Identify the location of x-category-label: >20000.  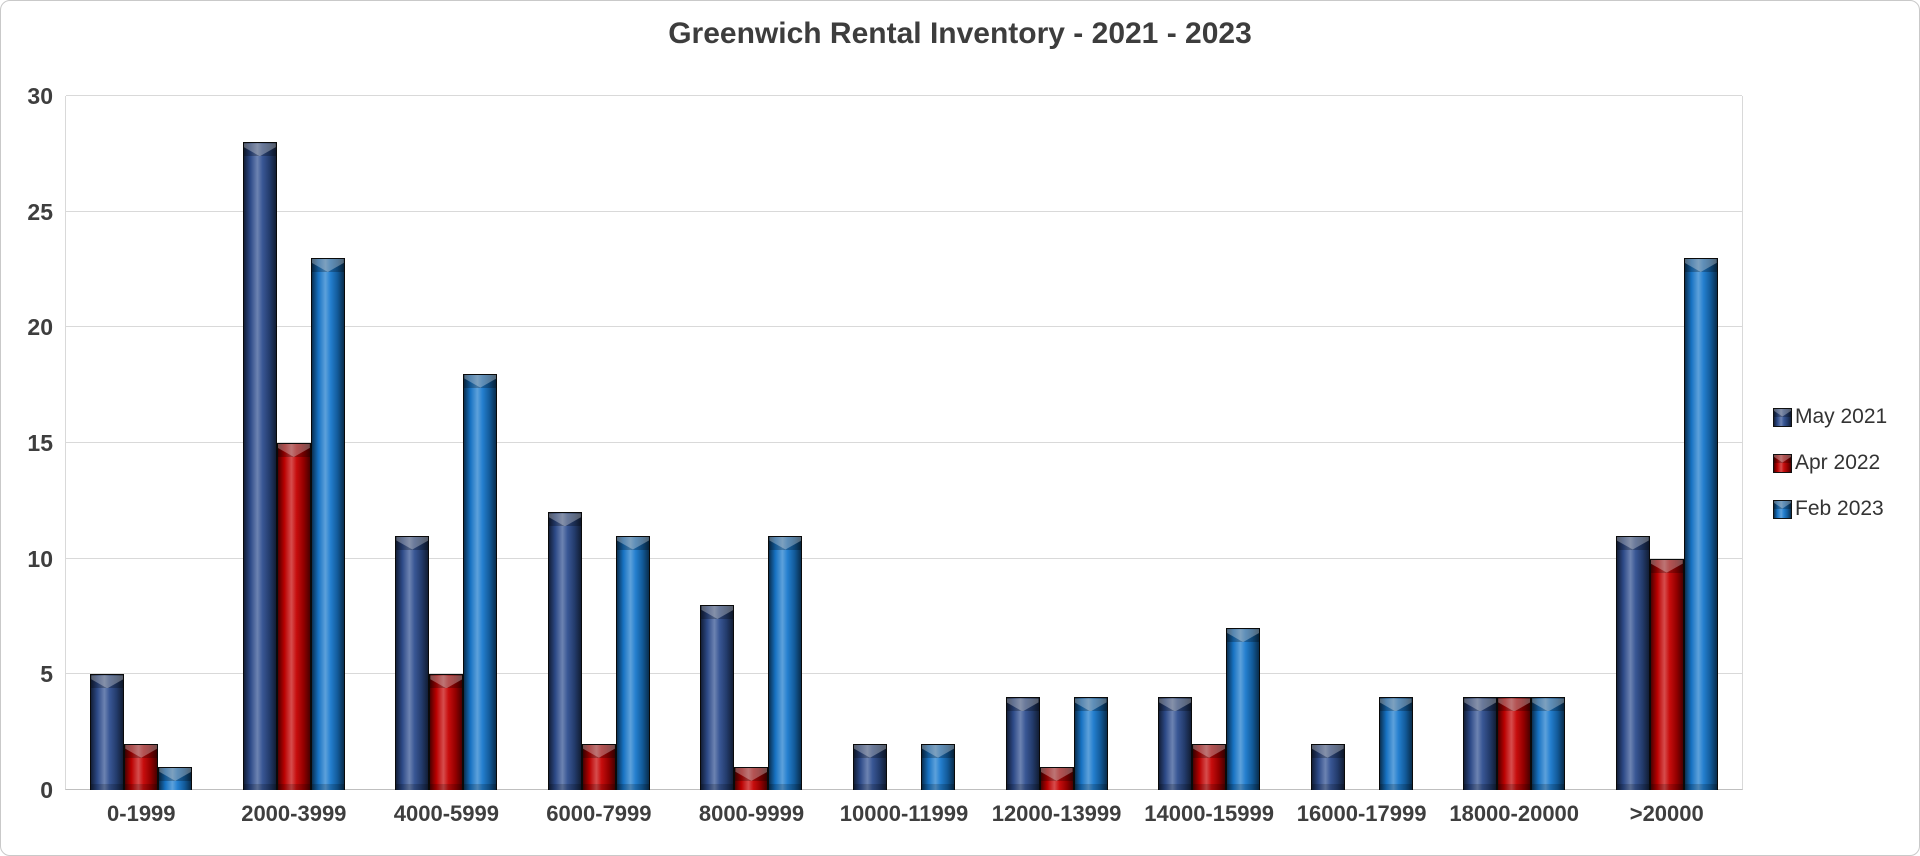
(1666, 813).